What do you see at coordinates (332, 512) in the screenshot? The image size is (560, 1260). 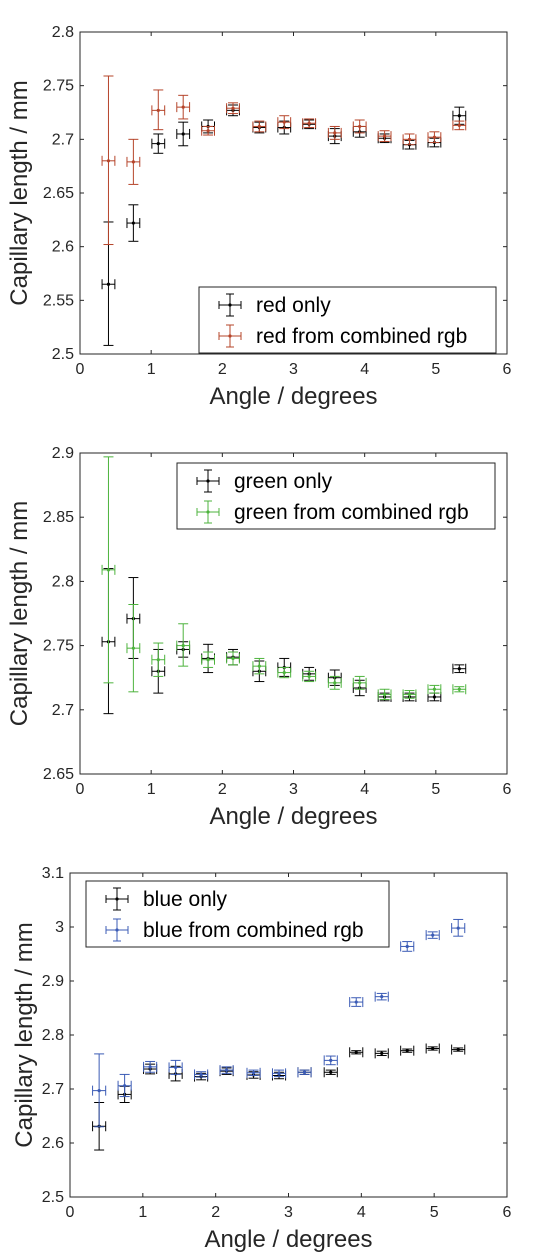 I see `legend-entry-2: green from combined rgb` at bounding box center [332, 512].